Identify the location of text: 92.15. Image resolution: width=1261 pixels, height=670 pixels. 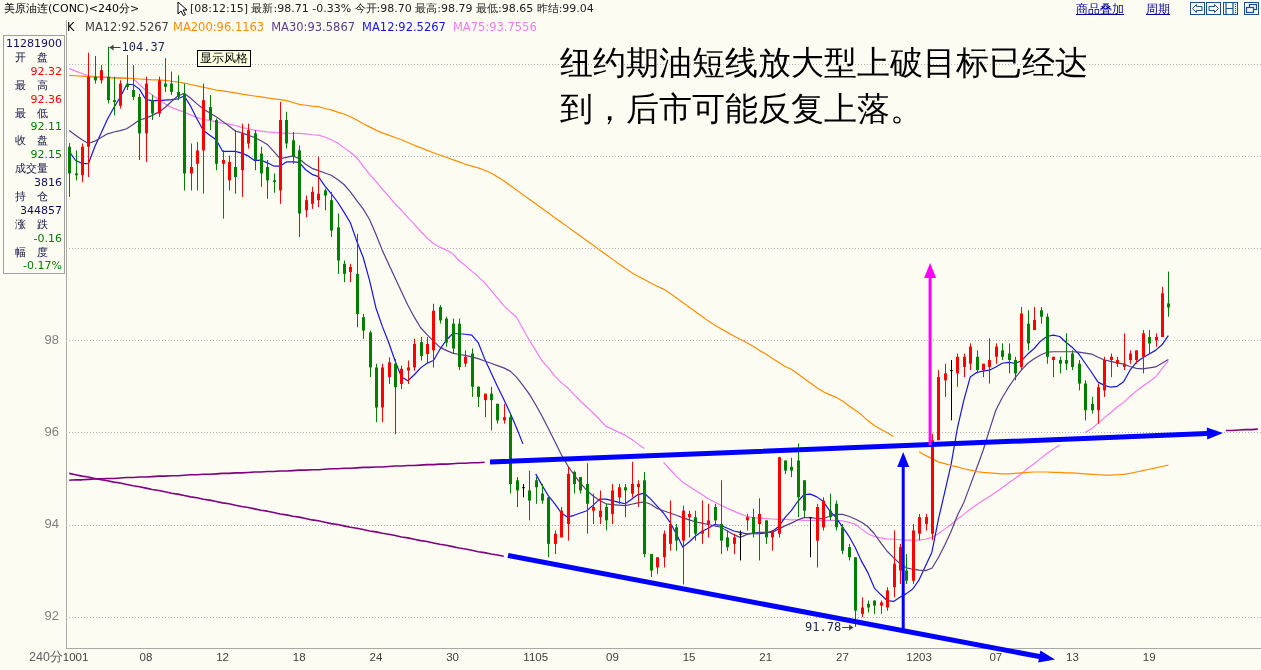
(45, 155).